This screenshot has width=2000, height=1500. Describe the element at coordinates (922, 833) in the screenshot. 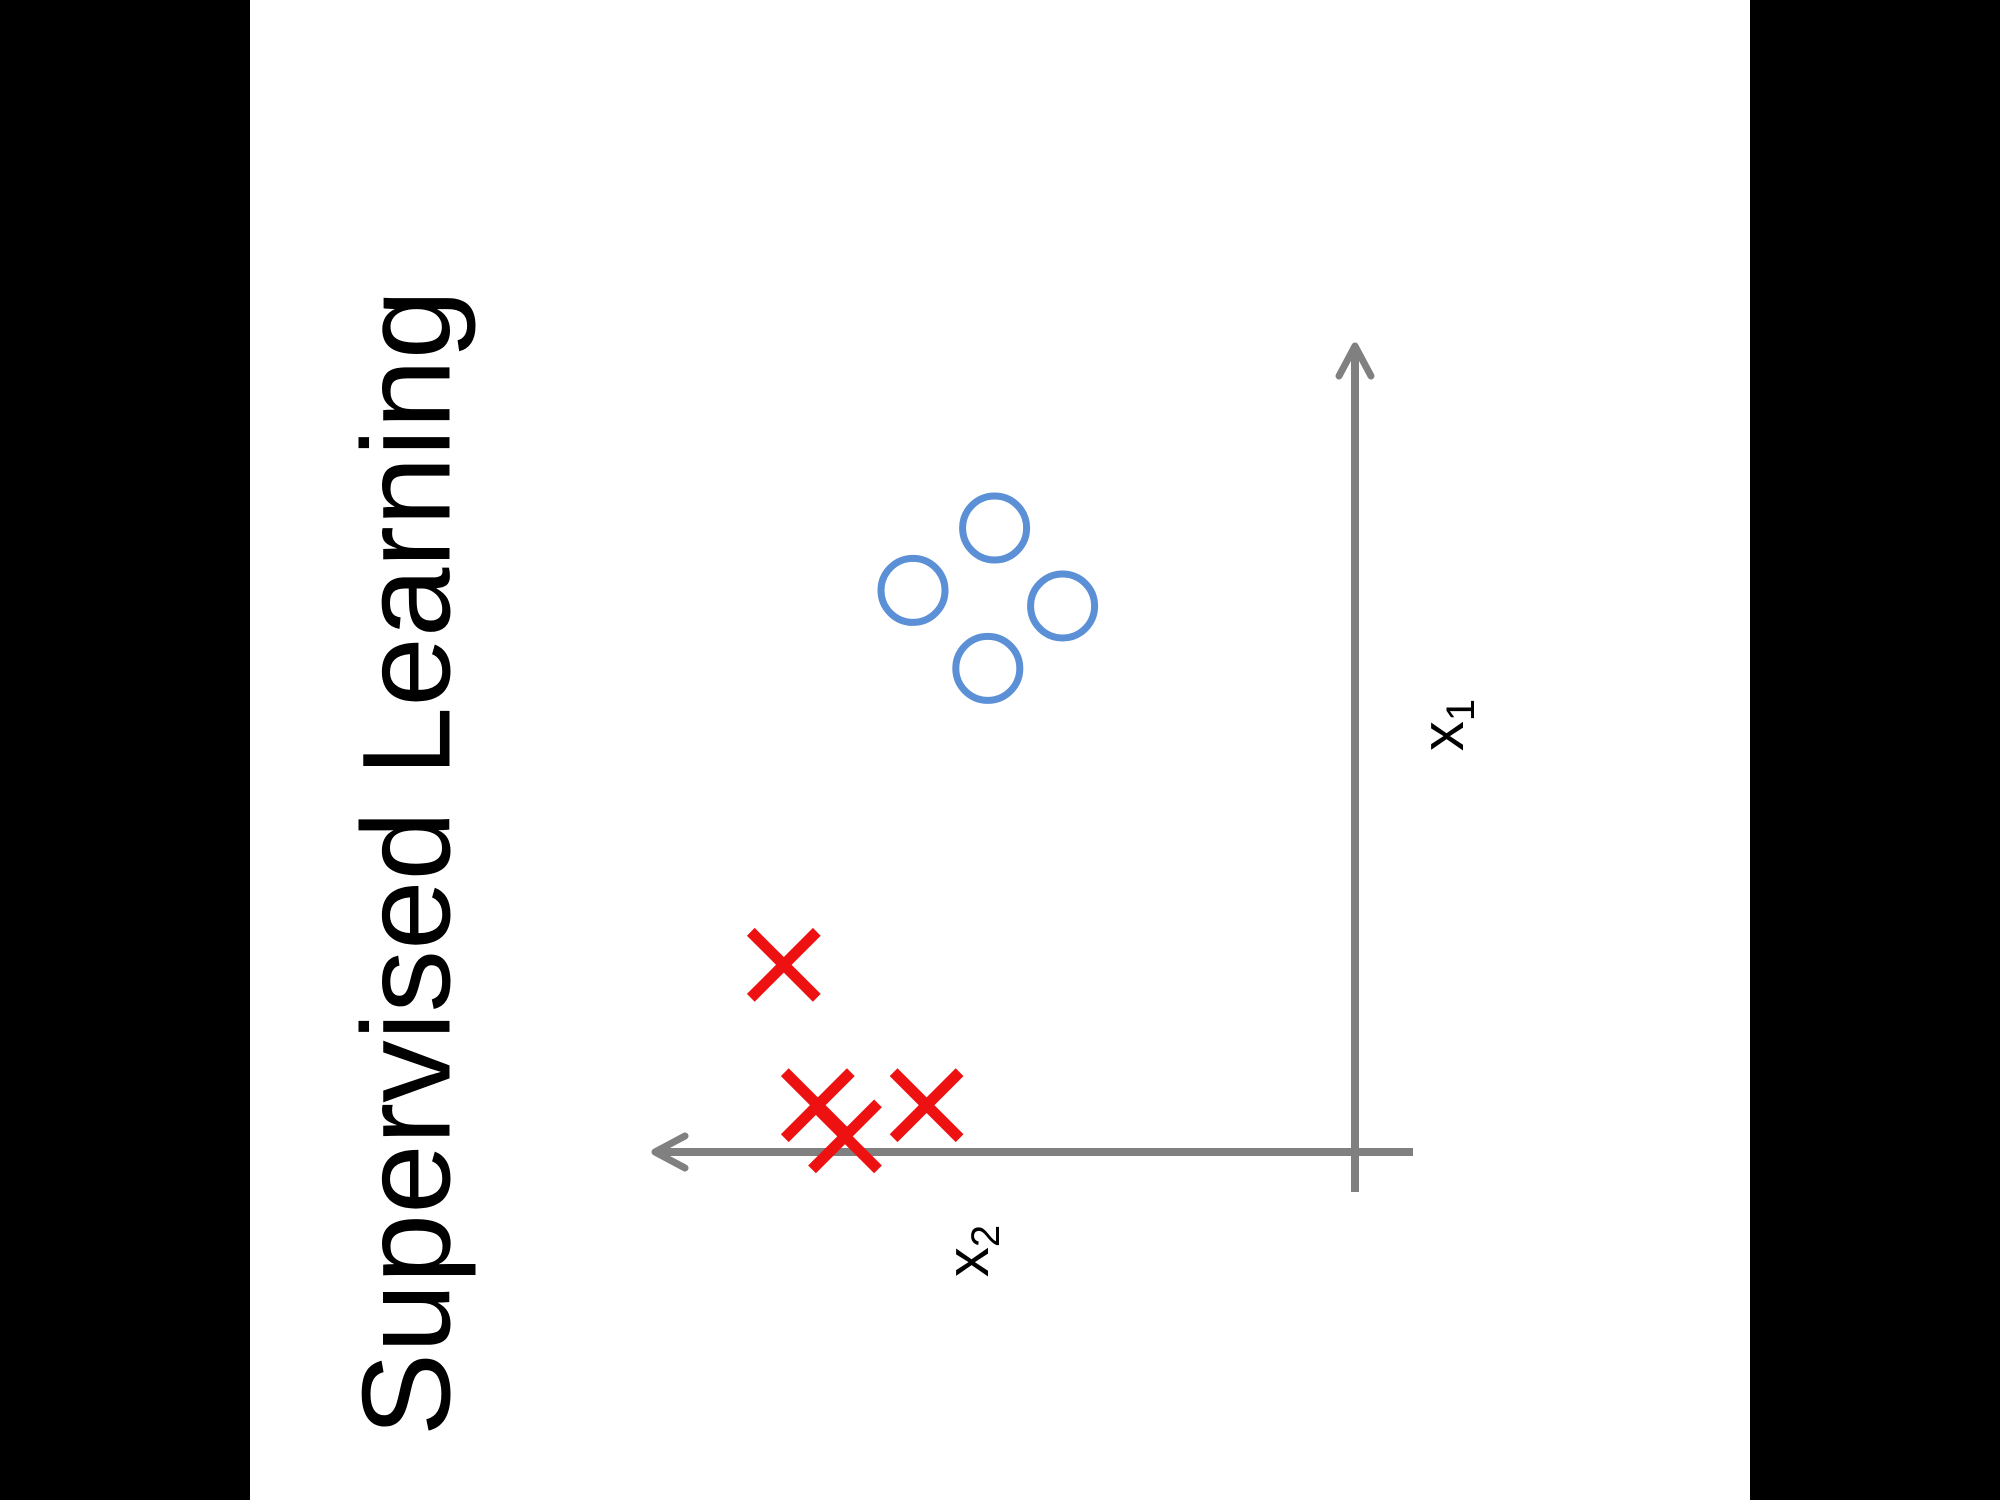

I see `data-points` at that location.